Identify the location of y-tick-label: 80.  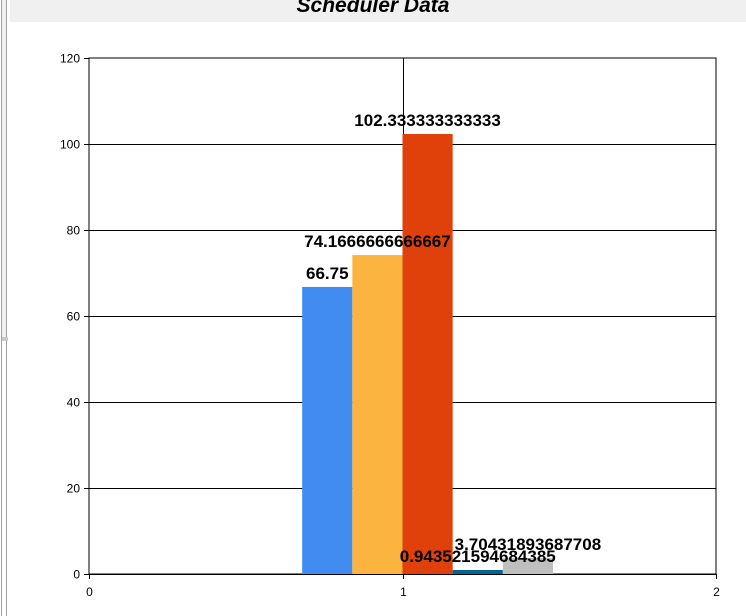
(74, 231).